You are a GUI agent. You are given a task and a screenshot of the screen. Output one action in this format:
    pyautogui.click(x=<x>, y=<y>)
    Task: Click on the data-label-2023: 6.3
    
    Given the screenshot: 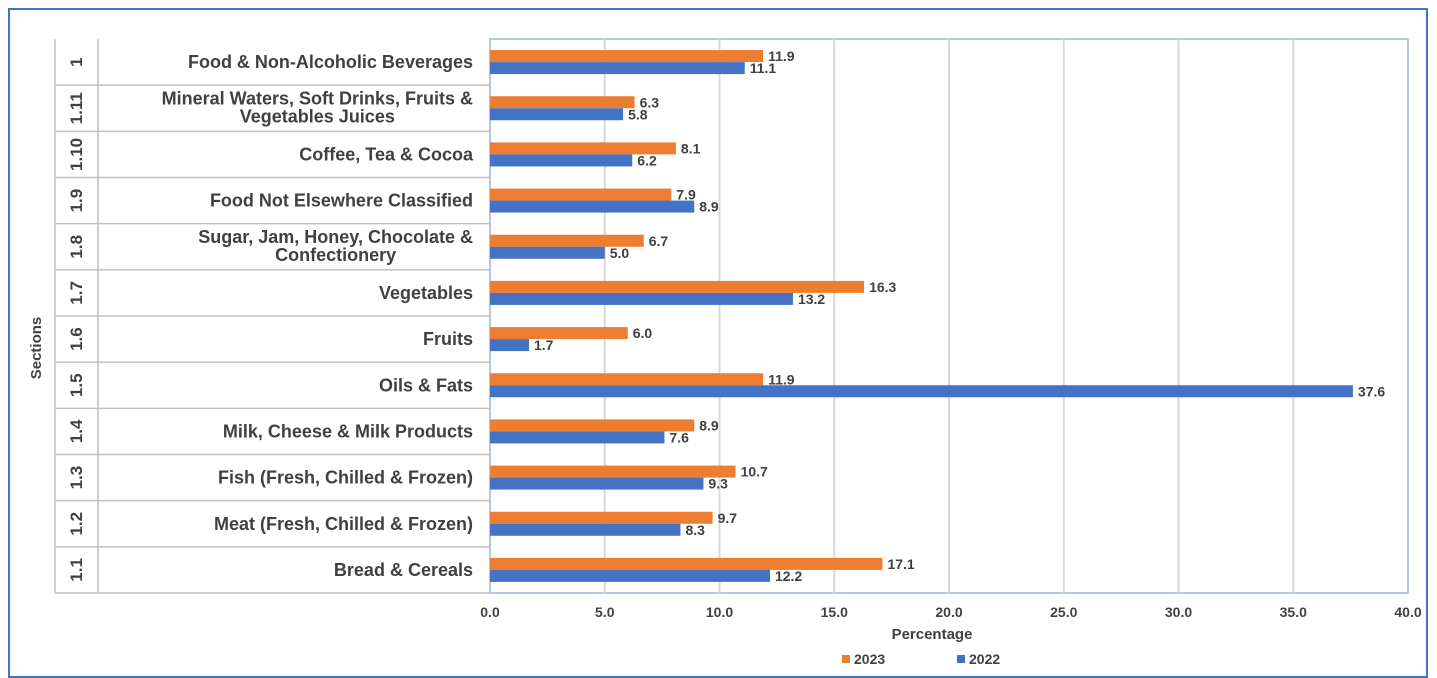 What is the action you would take?
    pyautogui.click(x=650, y=102)
    